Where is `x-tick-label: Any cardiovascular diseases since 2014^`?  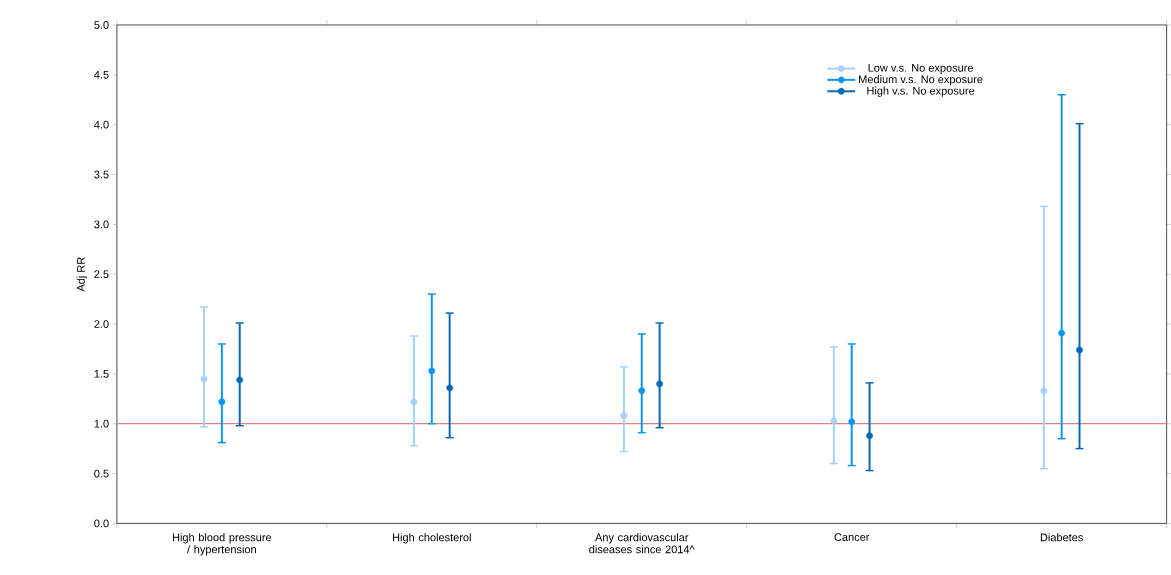 x-tick-label: Any cardiovascular diseases since 2014^ is located at coordinates (642, 543).